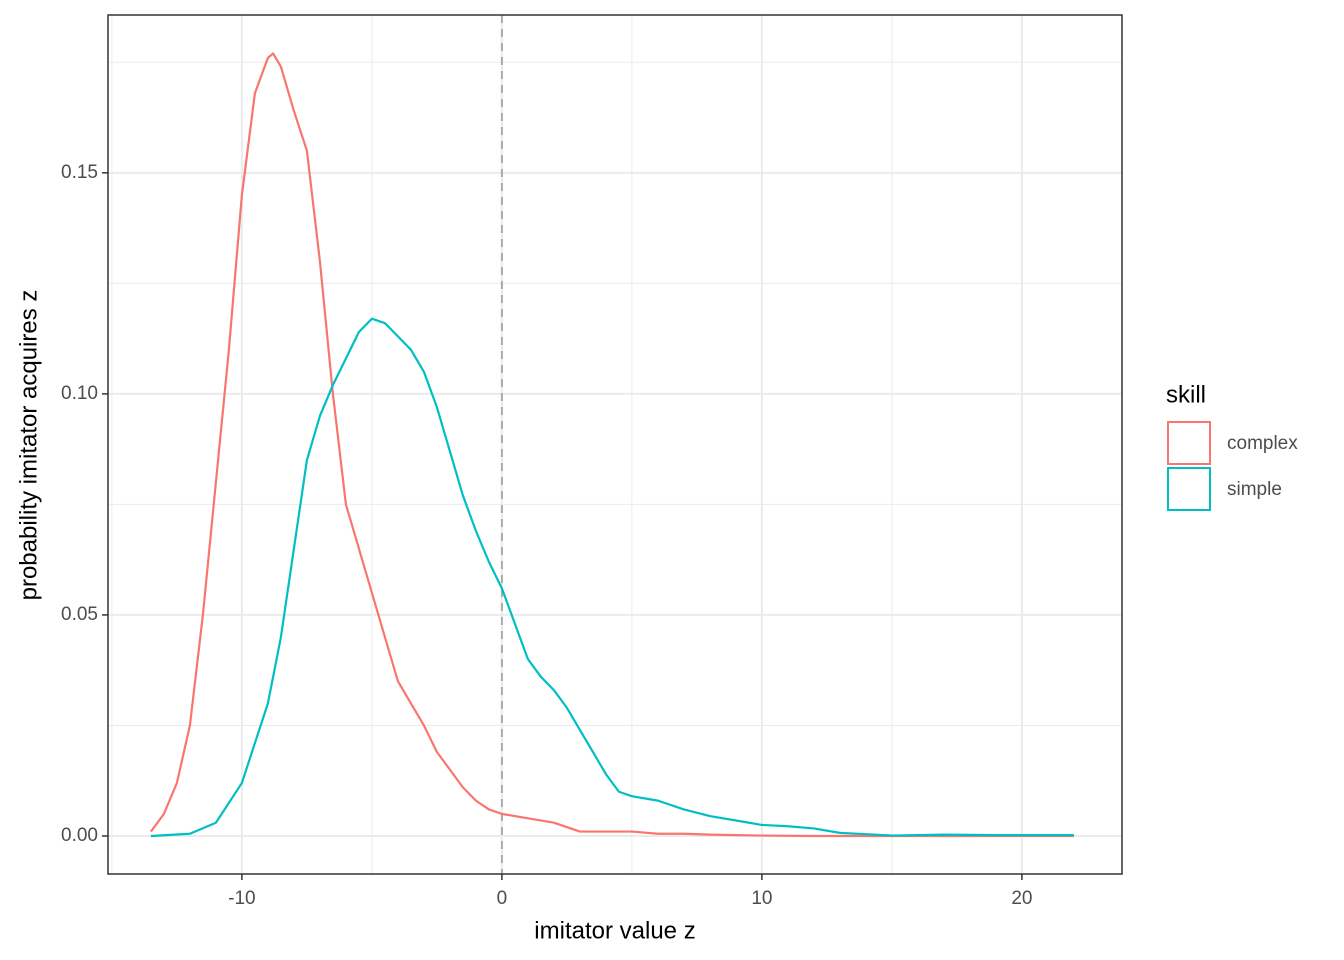 The width and height of the screenshot is (1344, 960). I want to click on y-tick-label: 0.05, so click(79, 614).